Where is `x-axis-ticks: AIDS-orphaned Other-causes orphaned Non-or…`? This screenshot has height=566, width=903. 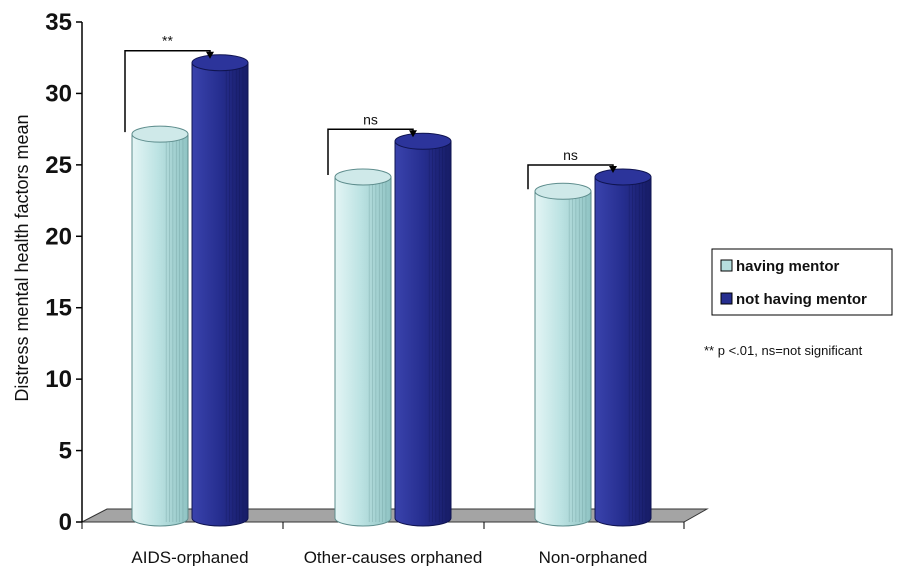
x-axis-ticks: AIDS-orphaned Other-causes orphaned Non-or… is located at coordinates (383, 544).